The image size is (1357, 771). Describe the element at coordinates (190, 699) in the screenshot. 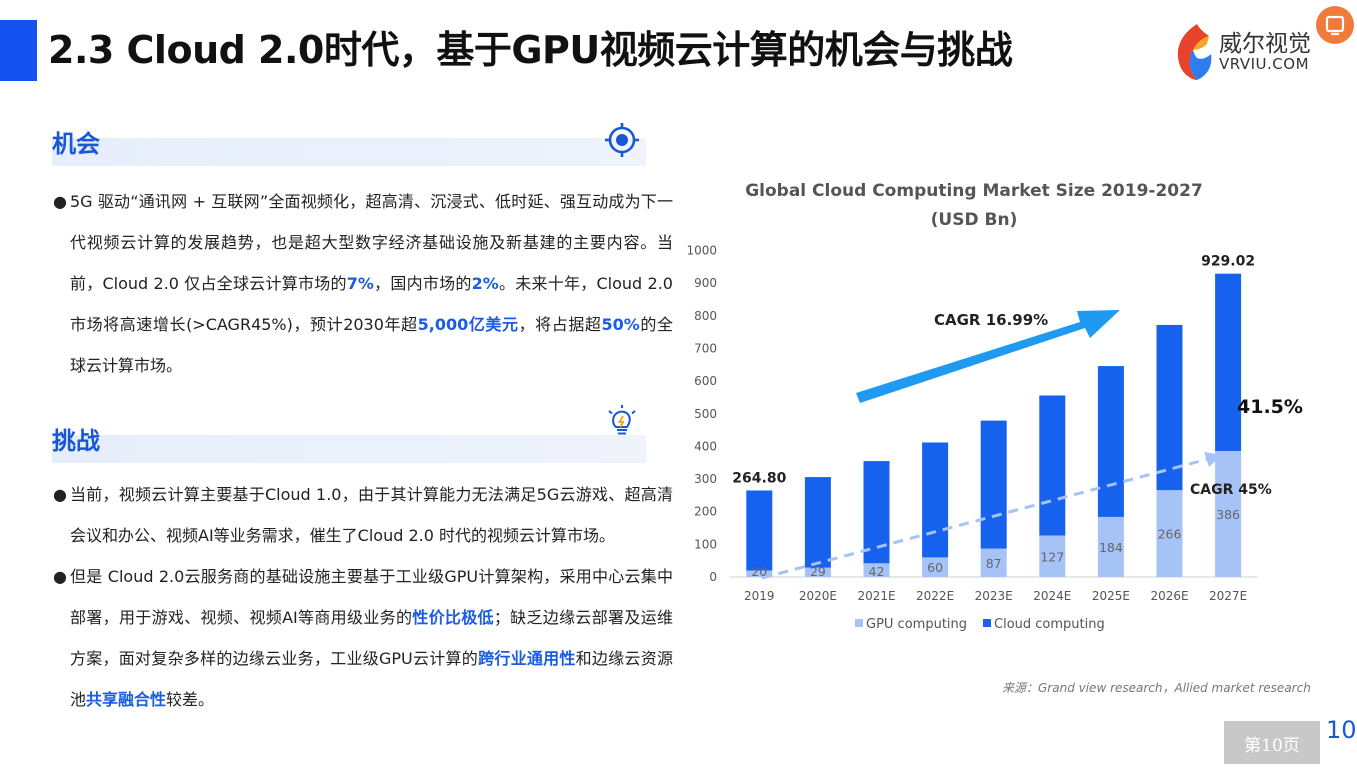

I see `challenge-text-segment: 较差。` at that location.